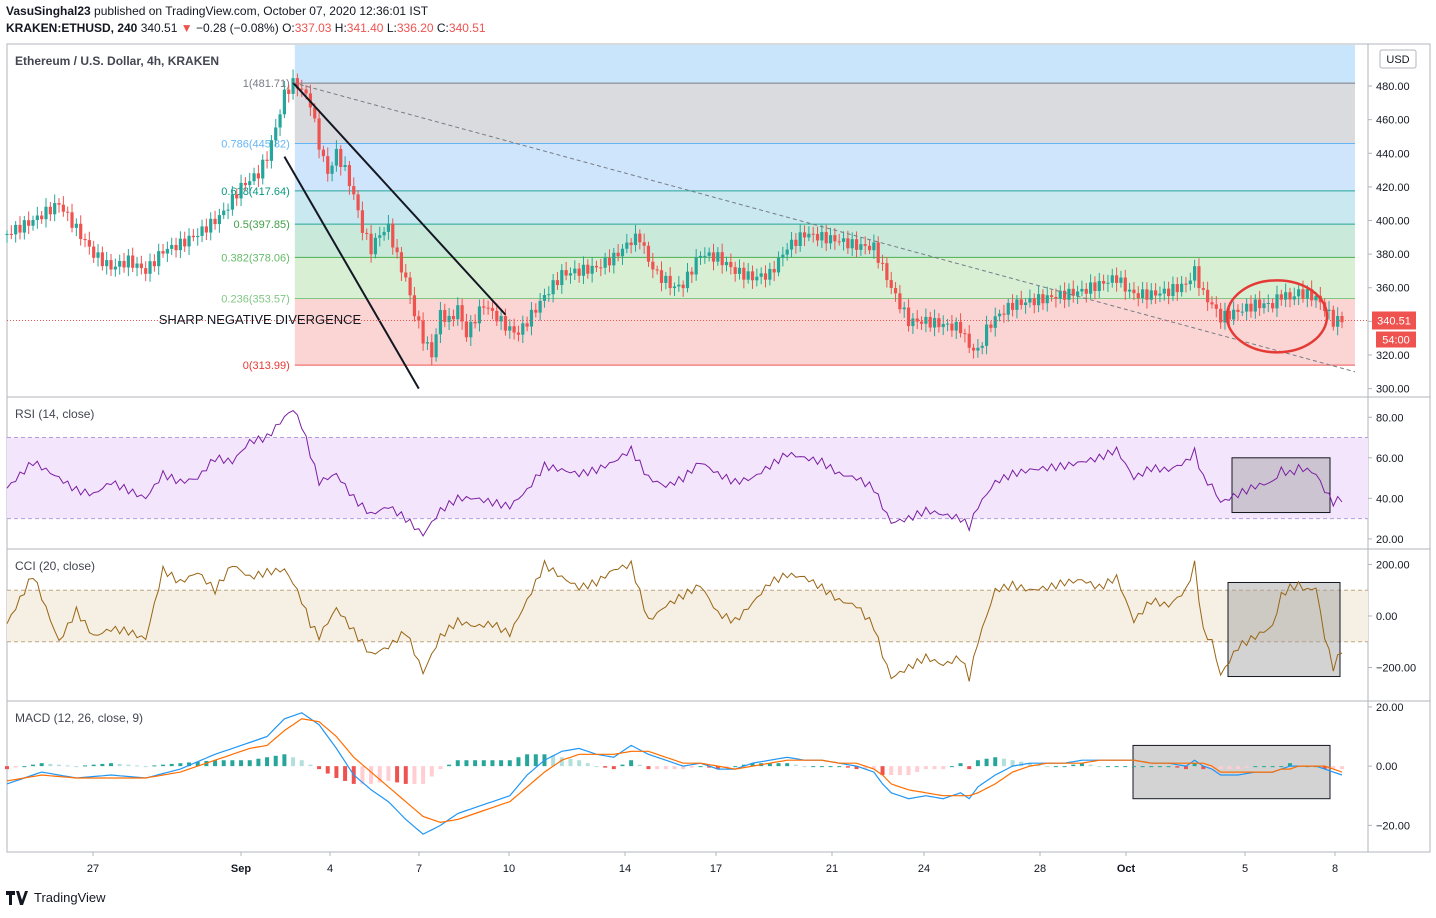 This screenshot has width=1436, height=918. What do you see at coordinates (17, 897) in the screenshot?
I see `tradingview-logo-icon` at bounding box center [17, 897].